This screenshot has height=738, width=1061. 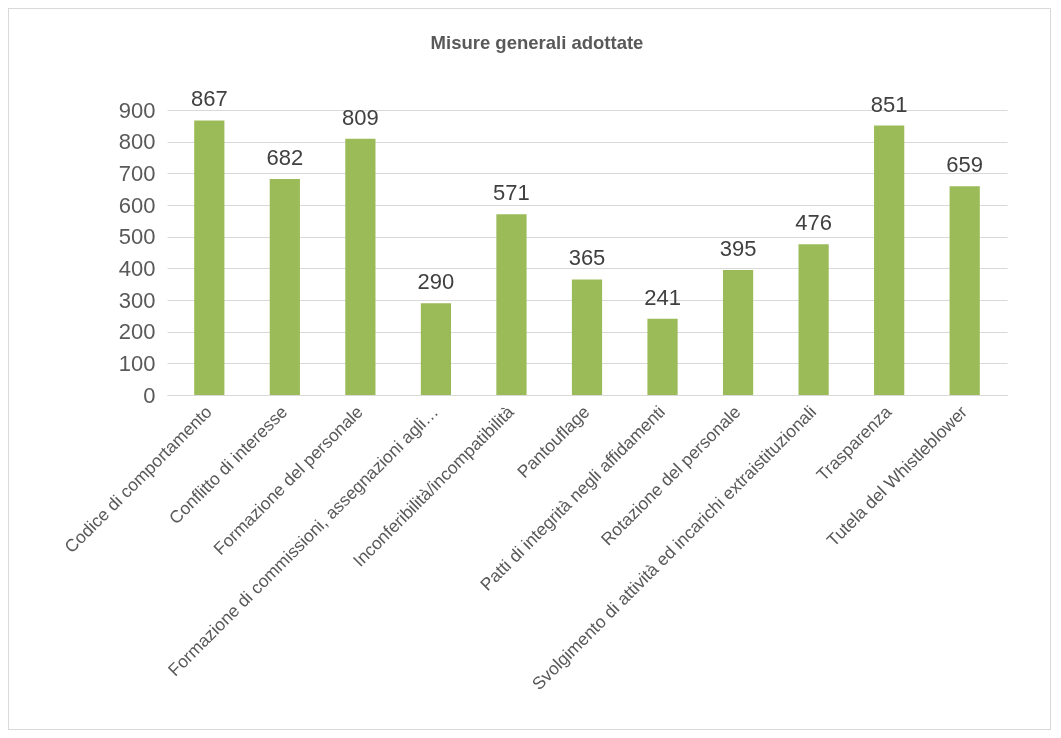 I want to click on y-tick-label: 900, so click(x=137, y=110).